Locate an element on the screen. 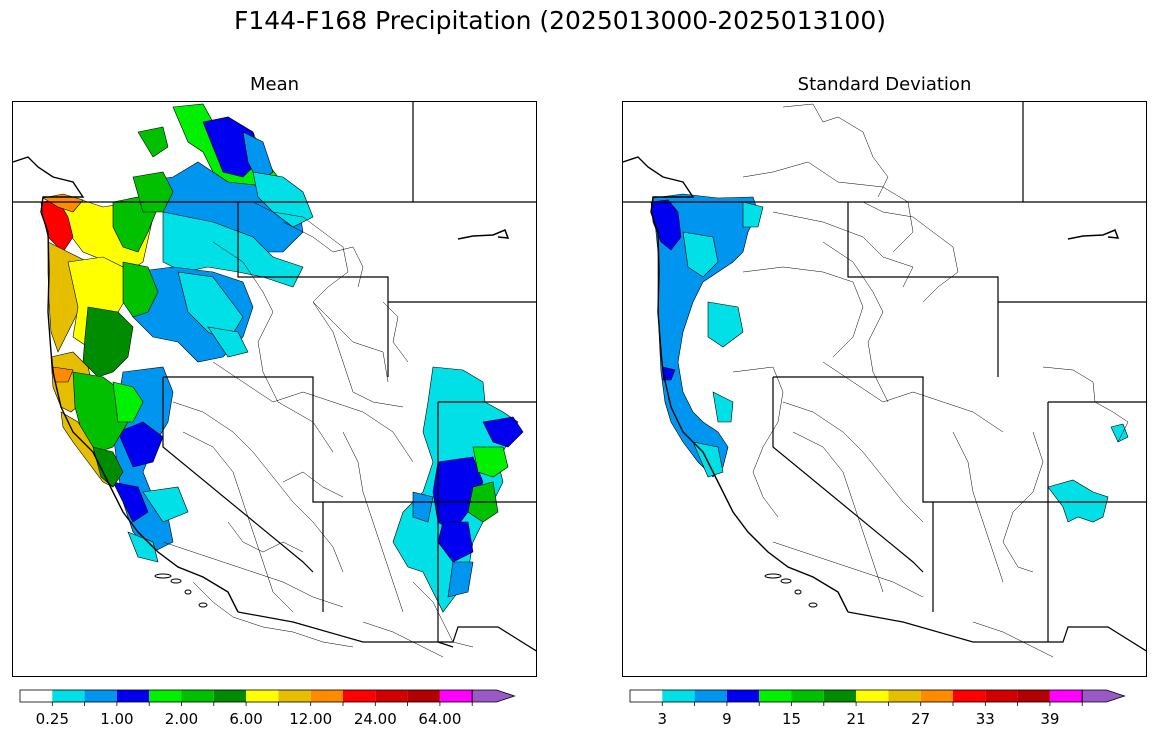 The width and height of the screenshot is (1159, 741). mean-lake is located at coordinates (483, 234).